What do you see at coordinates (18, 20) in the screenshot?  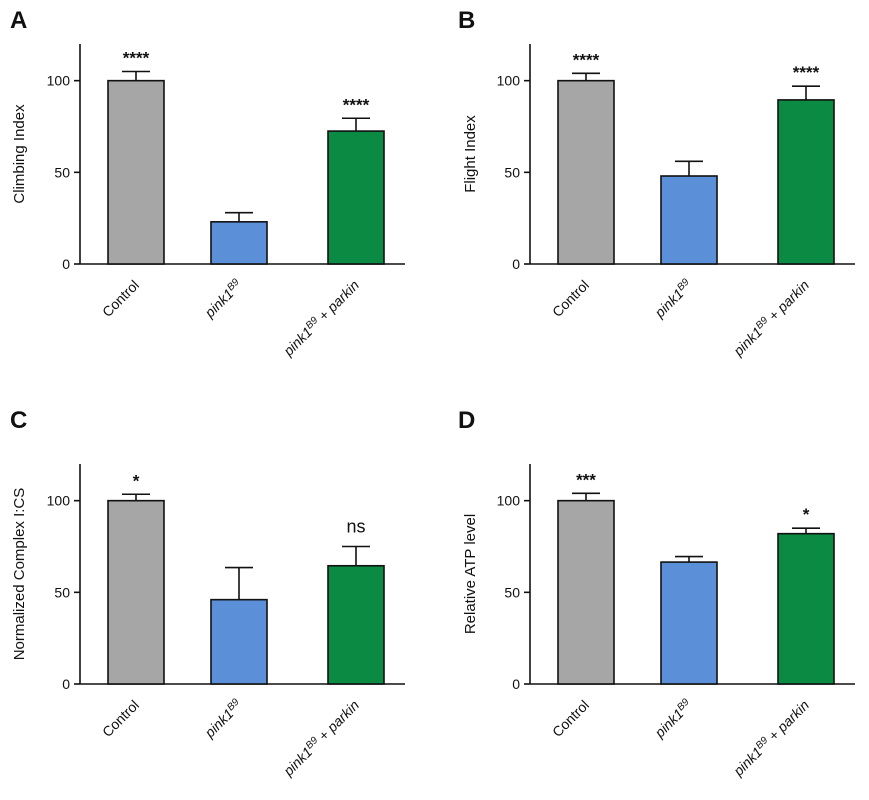 I see `panel-letter: A` at bounding box center [18, 20].